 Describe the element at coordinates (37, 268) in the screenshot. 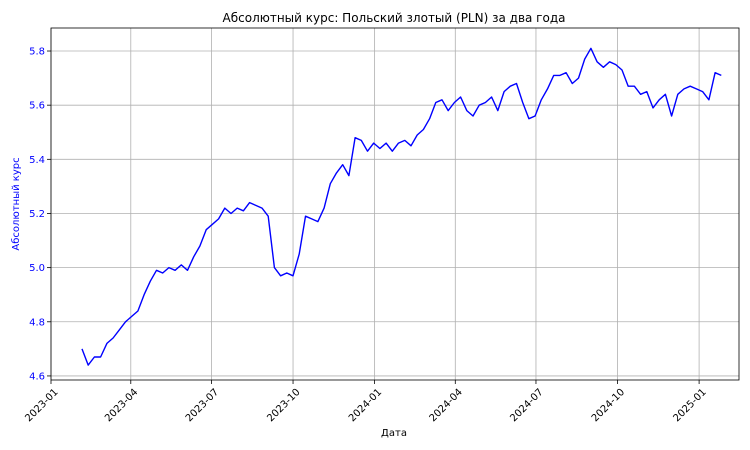

I see `y-tick-label: 5.0` at that location.